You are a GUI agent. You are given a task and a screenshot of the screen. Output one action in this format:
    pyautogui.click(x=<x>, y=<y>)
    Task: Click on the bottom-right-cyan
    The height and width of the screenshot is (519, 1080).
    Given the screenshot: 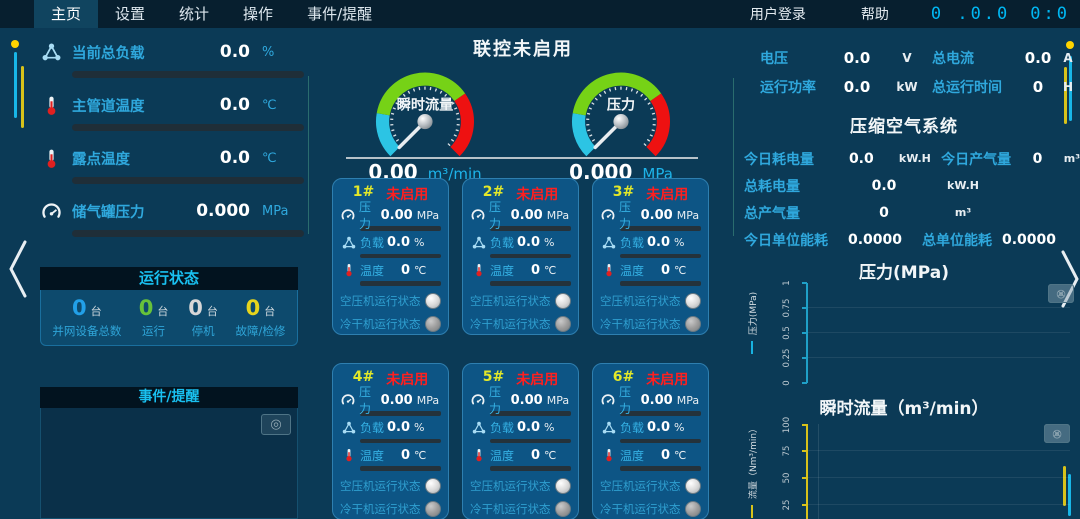 What is the action you would take?
    pyautogui.click(x=1069, y=495)
    